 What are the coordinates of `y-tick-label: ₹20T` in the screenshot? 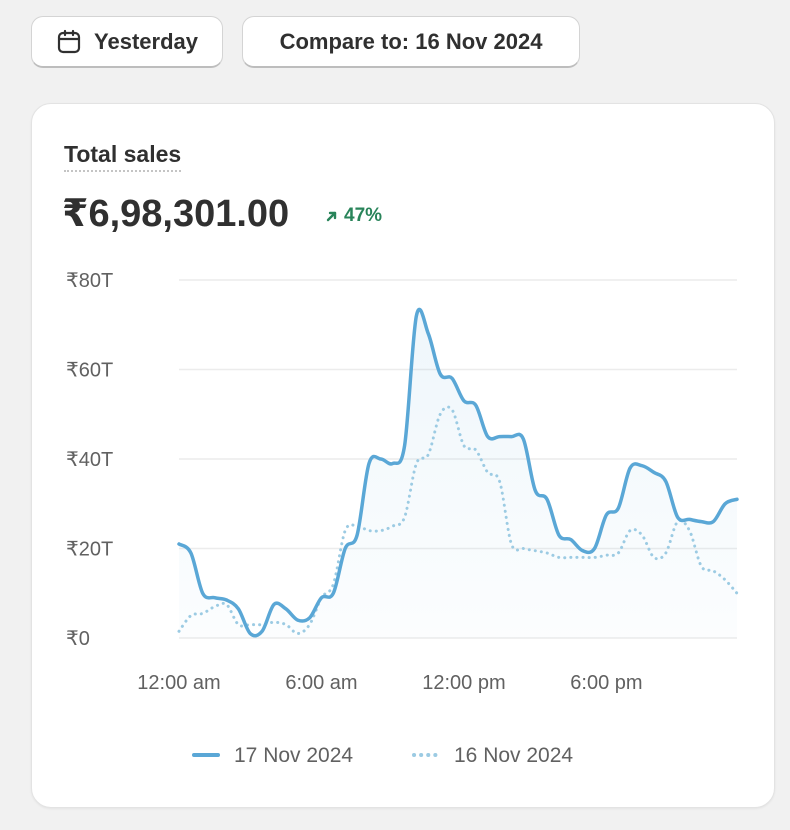 It's located at (89, 550).